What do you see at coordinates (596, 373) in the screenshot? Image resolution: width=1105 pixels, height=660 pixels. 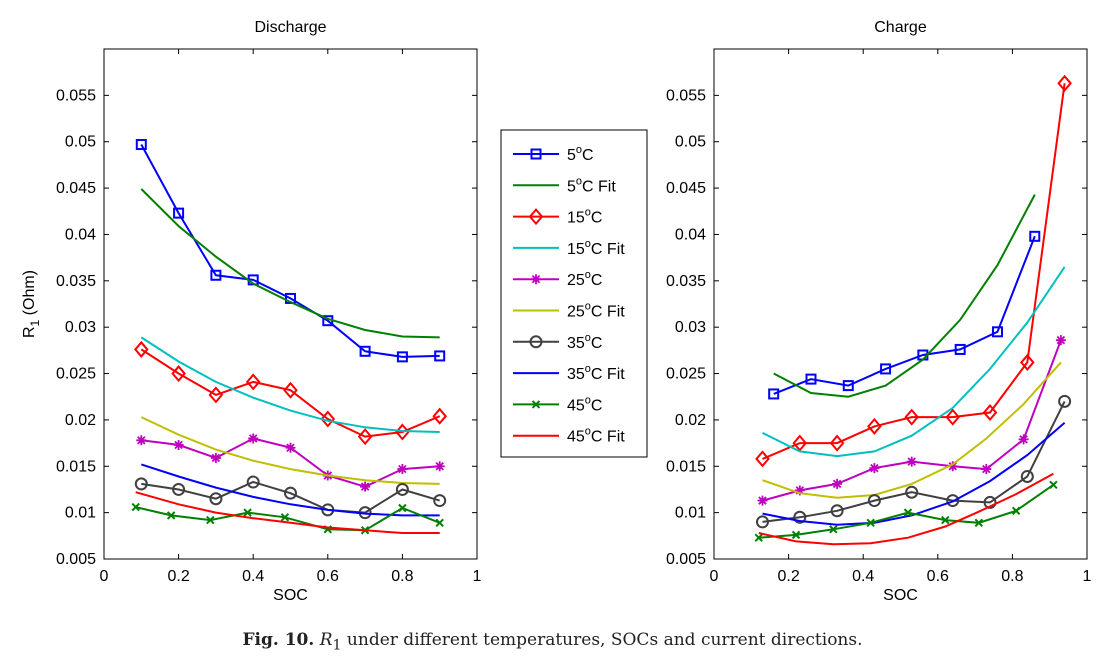 I see `legend-label: 35oC Fit` at bounding box center [596, 373].